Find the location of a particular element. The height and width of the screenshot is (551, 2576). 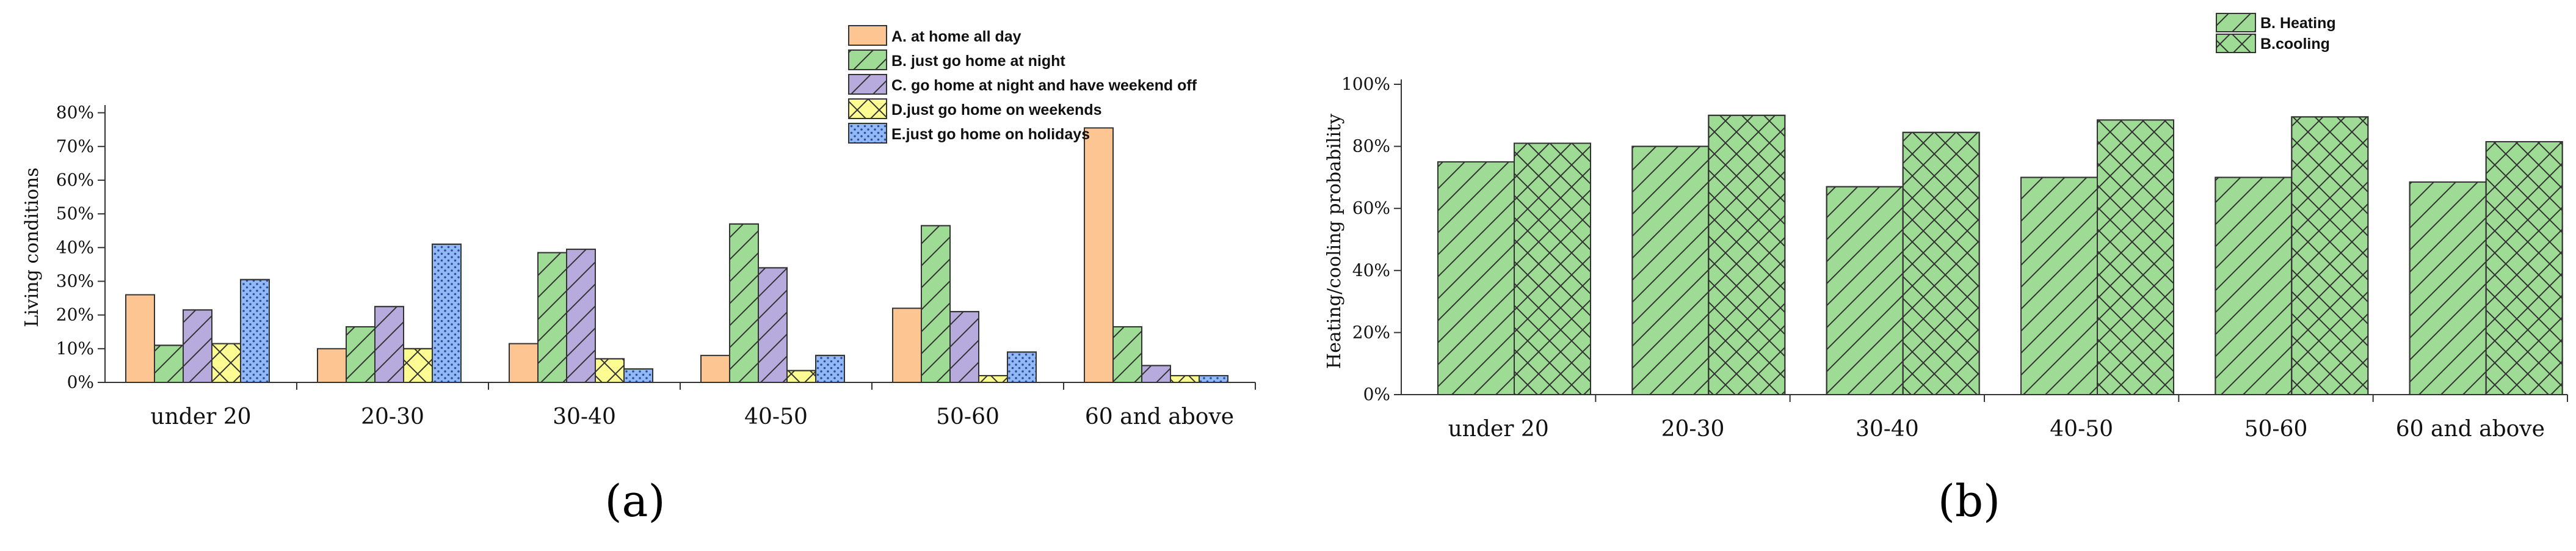

legend-label: C. go home at night and have weekend off is located at coordinates (1044, 86).